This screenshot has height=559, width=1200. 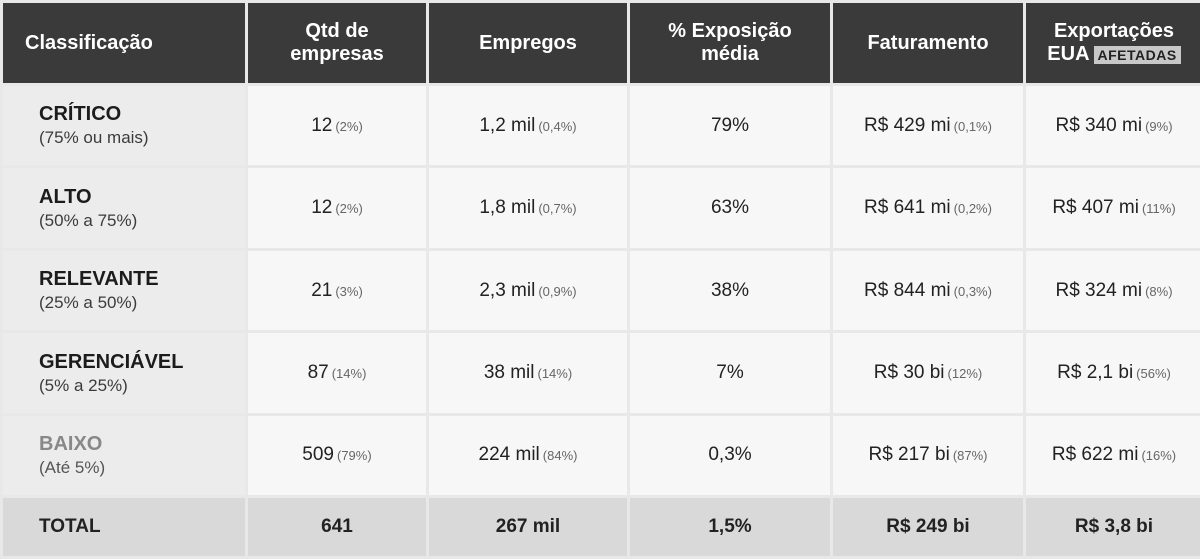 What do you see at coordinates (557, 291) in the screenshot?
I see `empregos-pct: (0,9%)` at bounding box center [557, 291].